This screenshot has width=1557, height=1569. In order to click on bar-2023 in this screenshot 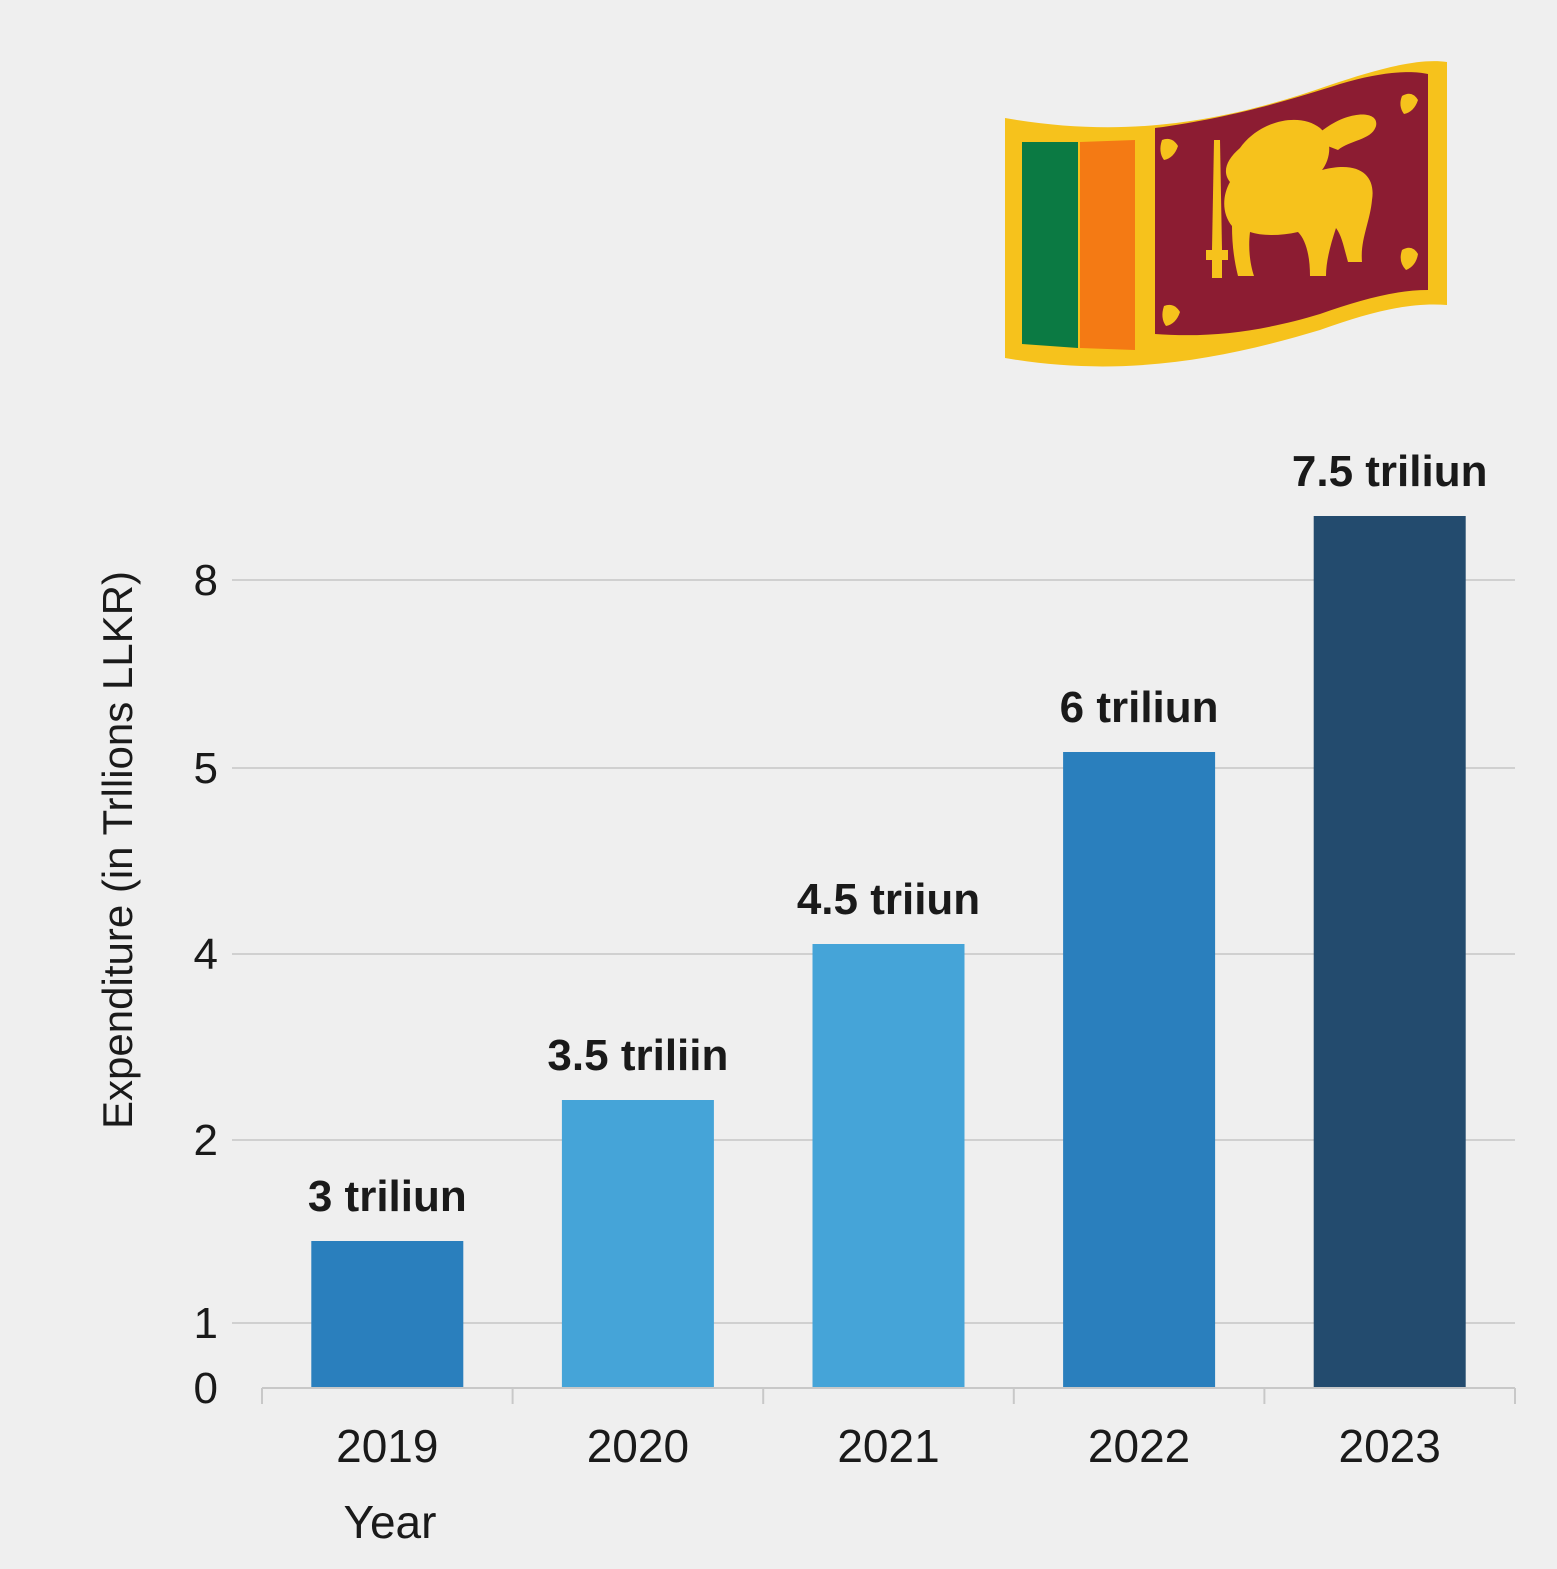, I will do `click(1389, 952)`.